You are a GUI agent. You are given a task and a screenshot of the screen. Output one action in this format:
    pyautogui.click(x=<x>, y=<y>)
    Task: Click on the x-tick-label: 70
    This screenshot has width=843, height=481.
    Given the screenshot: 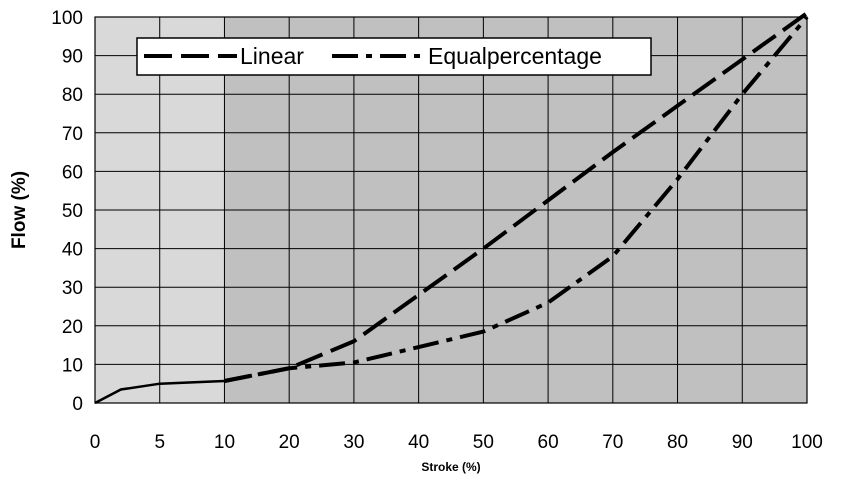 What is the action you would take?
    pyautogui.click(x=612, y=442)
    